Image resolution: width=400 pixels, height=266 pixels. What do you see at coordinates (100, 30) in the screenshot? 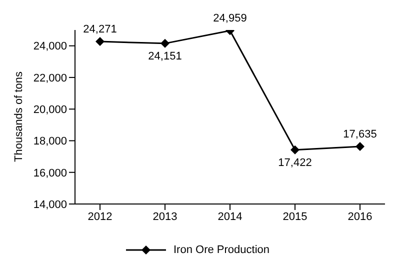
I see `data-label: 24,271` at bounding box center [100, 30].